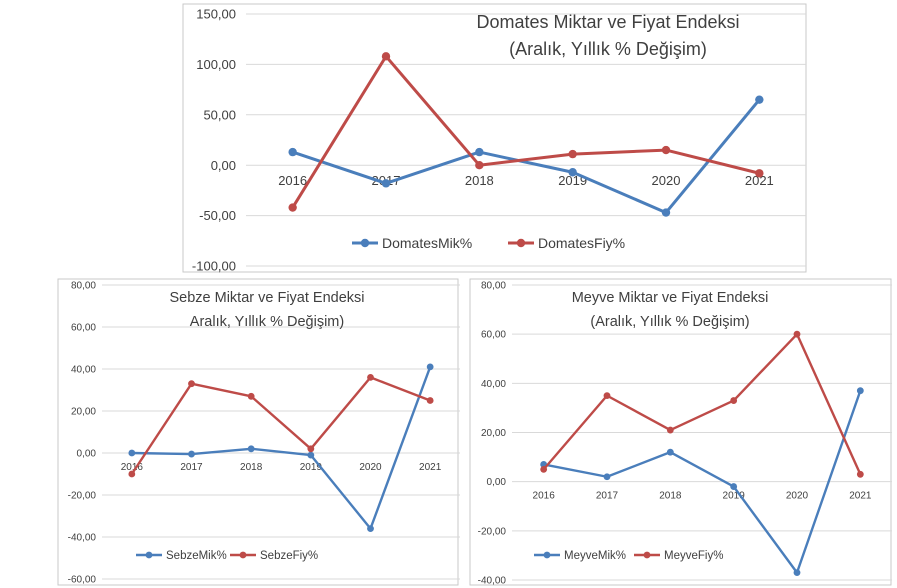  What do you see at coordinates (214, 266) in the screenshot?
I see `y-tick-label: -100,00` at bounding box center [214, 266].